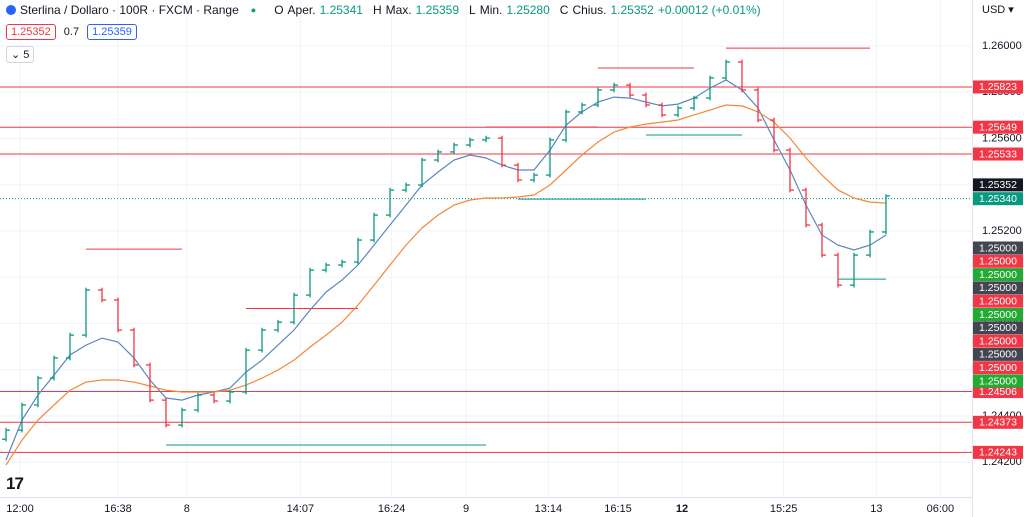  Describe the element at coordinates (682, 509) in the screenshot. I see `x-tick-label: 12` at that location.